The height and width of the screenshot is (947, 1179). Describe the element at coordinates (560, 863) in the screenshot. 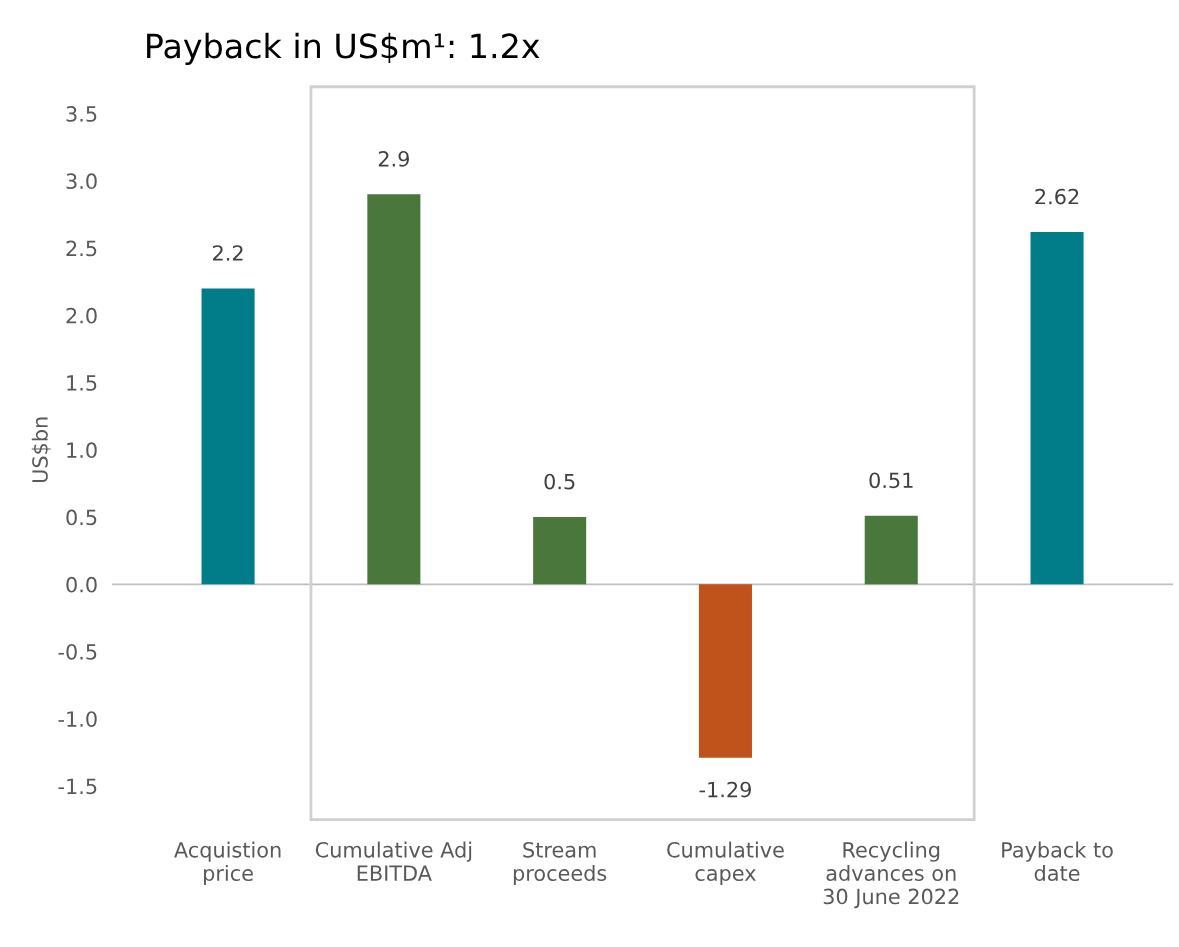

I see `x-tick-label: Stream proceeds` at that location.